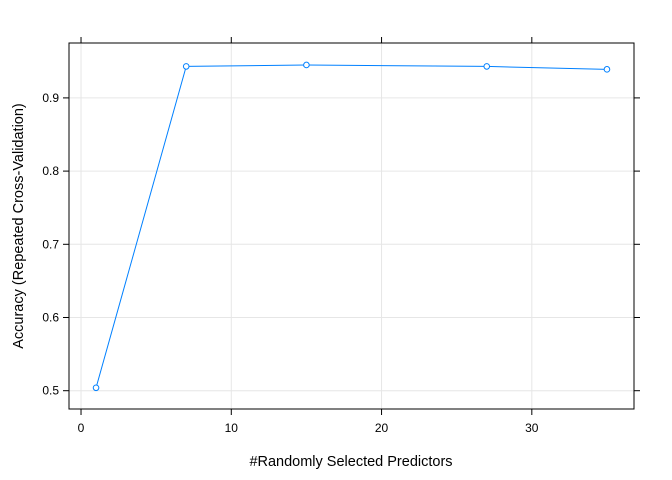 Image resolution: width=672 pixels, height=480 pixels. Describe the element at coordinates (19, 226) in the screenshot. I see `y-axis-title: Accuracy (Repeated Cross-Validation)` at that location.